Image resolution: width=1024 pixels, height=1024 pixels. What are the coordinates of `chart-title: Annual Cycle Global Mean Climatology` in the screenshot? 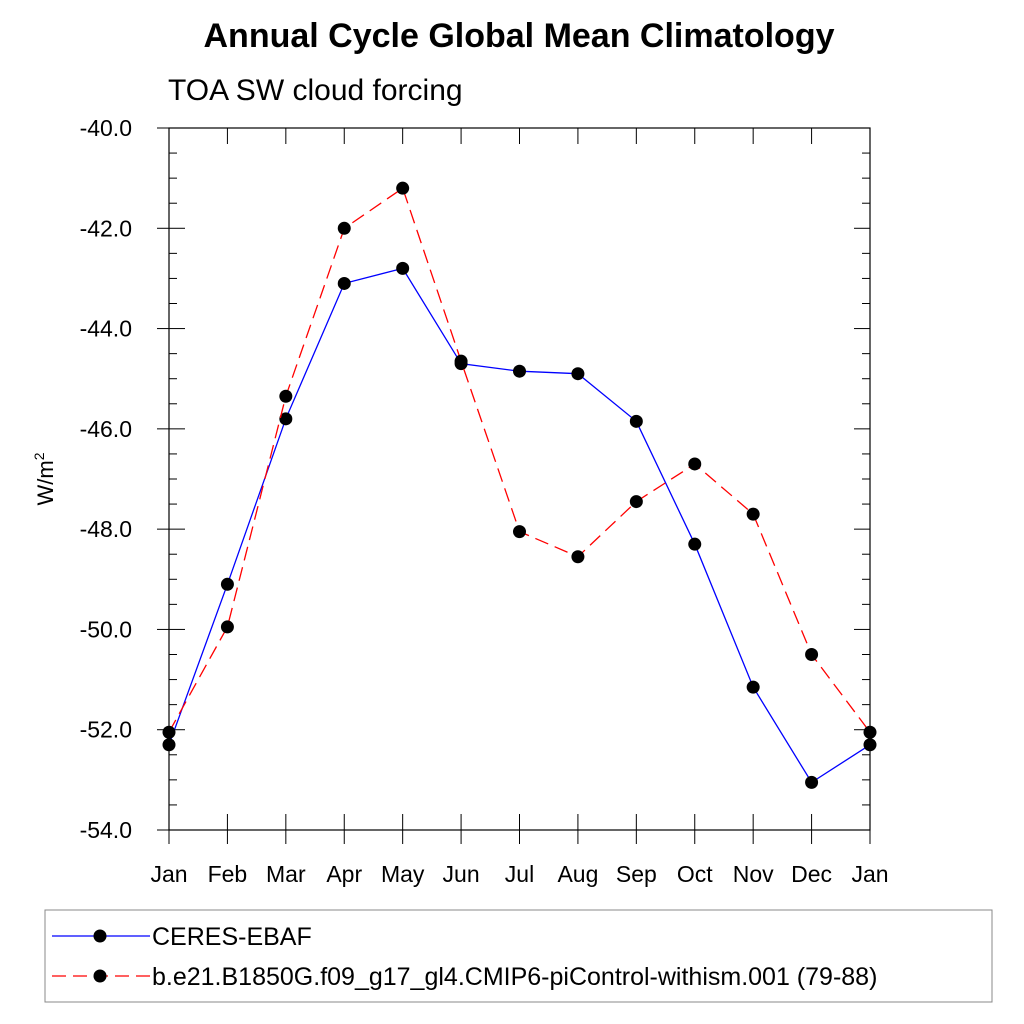 It's located at (519, 36).